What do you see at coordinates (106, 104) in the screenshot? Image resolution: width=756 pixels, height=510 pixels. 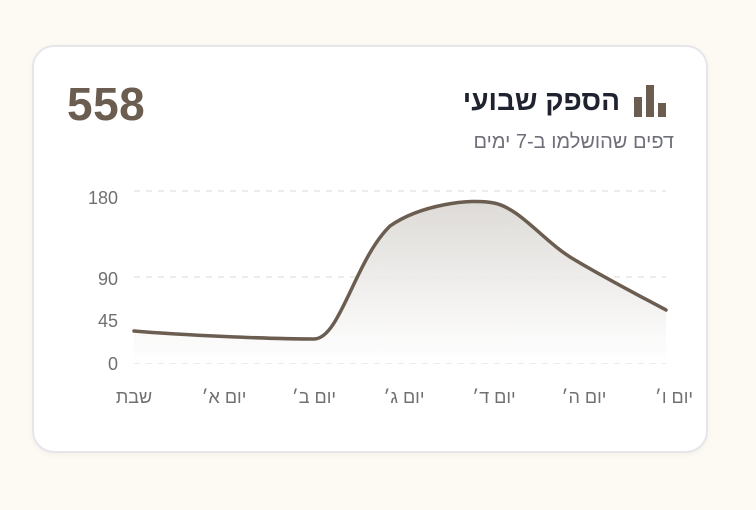 I see `total-pages-value: 558` at bounding box center [106, 104].